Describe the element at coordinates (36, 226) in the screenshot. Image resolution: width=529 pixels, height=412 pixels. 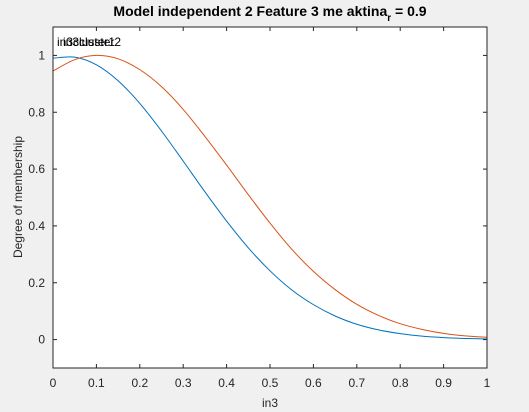
I see `y-tick-label: 0.4` at that location.